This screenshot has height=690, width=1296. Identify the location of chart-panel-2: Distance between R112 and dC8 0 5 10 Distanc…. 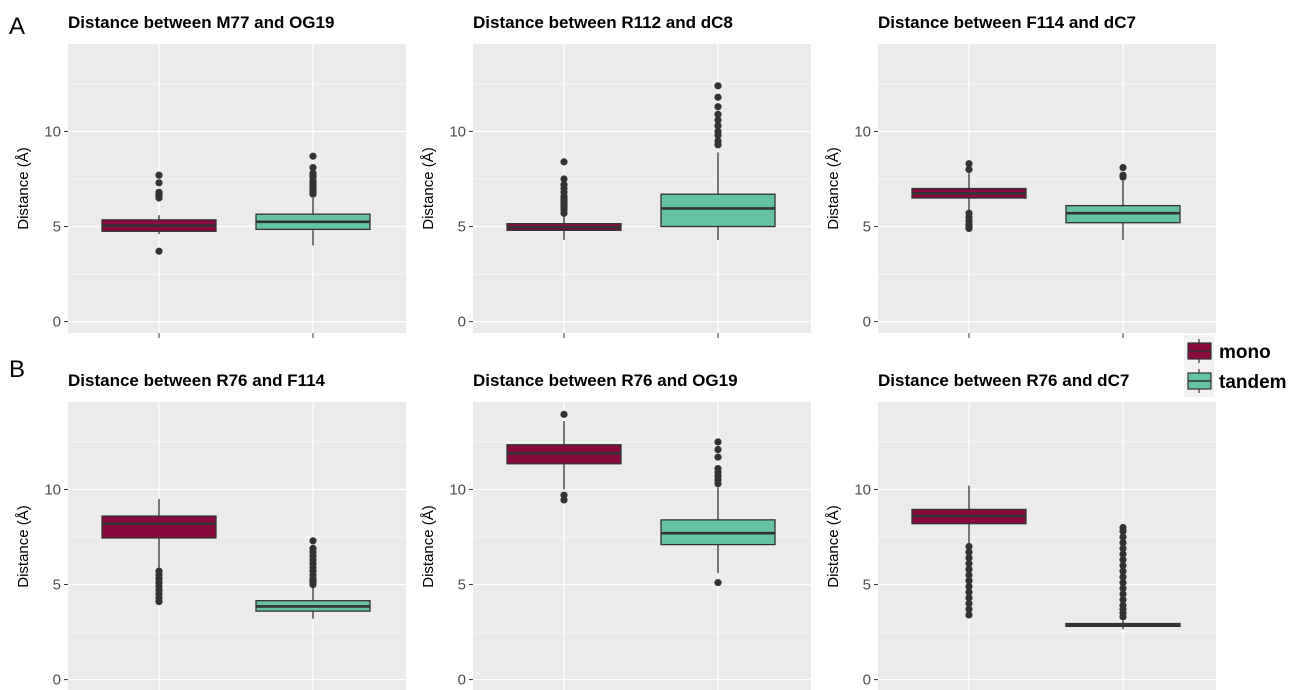
(615, 175).